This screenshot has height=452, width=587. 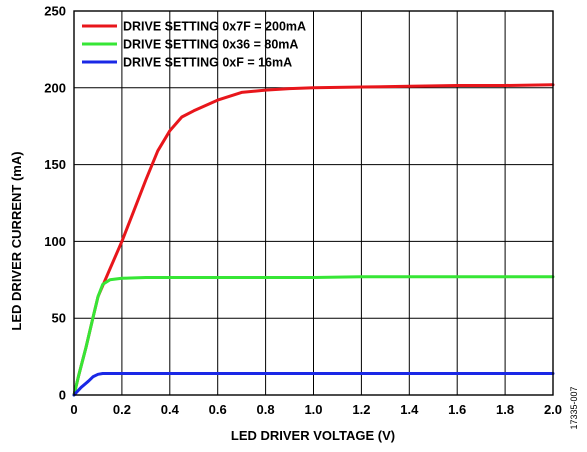 What do you see at coordinates (170, 409) in the screenshot?
I see `x-tick-label: 0.4` at bounding box center [170, 409].